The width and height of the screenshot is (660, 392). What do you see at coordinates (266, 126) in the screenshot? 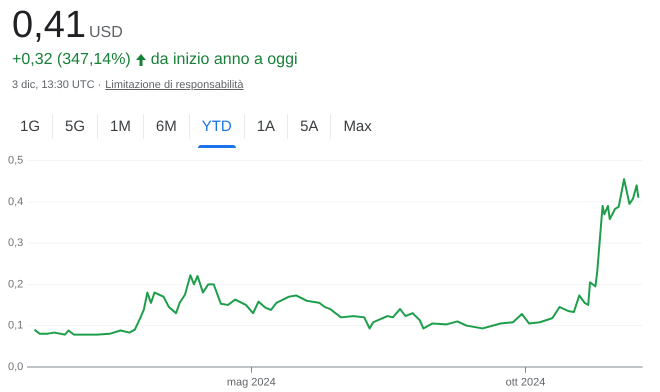
I see `text: 1A` at bounding box center [266, 126].